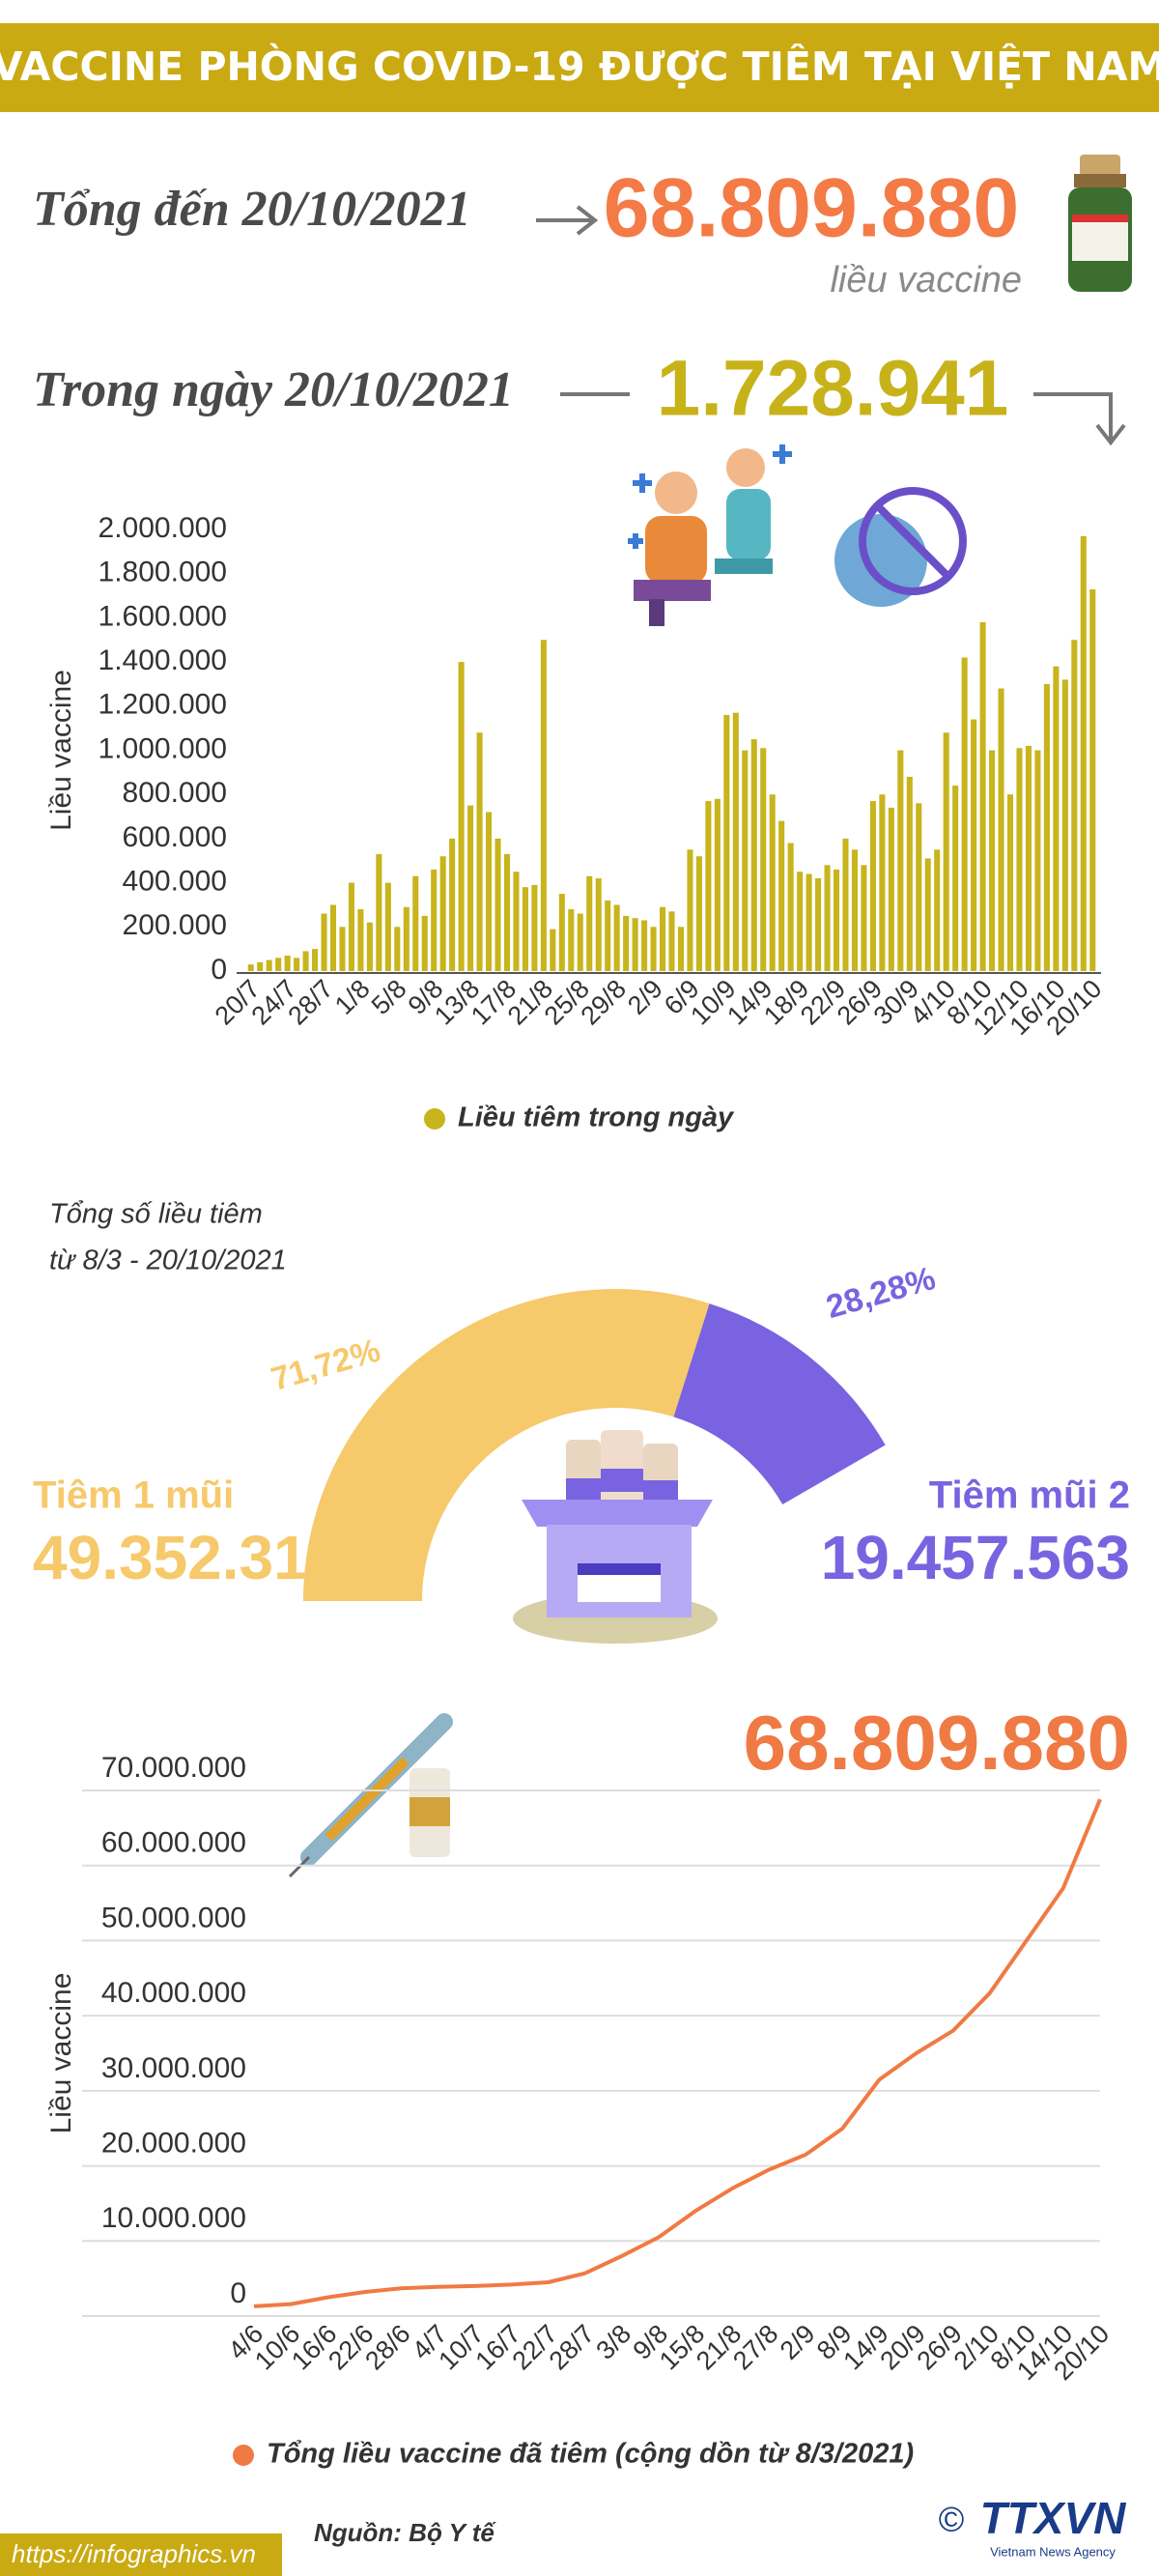 This screenshot has width=1159, height=2576. Describe the element at coordinates (880, 1293) in the screenshot. I see `pie-percent-label: 28,28%` at that location.